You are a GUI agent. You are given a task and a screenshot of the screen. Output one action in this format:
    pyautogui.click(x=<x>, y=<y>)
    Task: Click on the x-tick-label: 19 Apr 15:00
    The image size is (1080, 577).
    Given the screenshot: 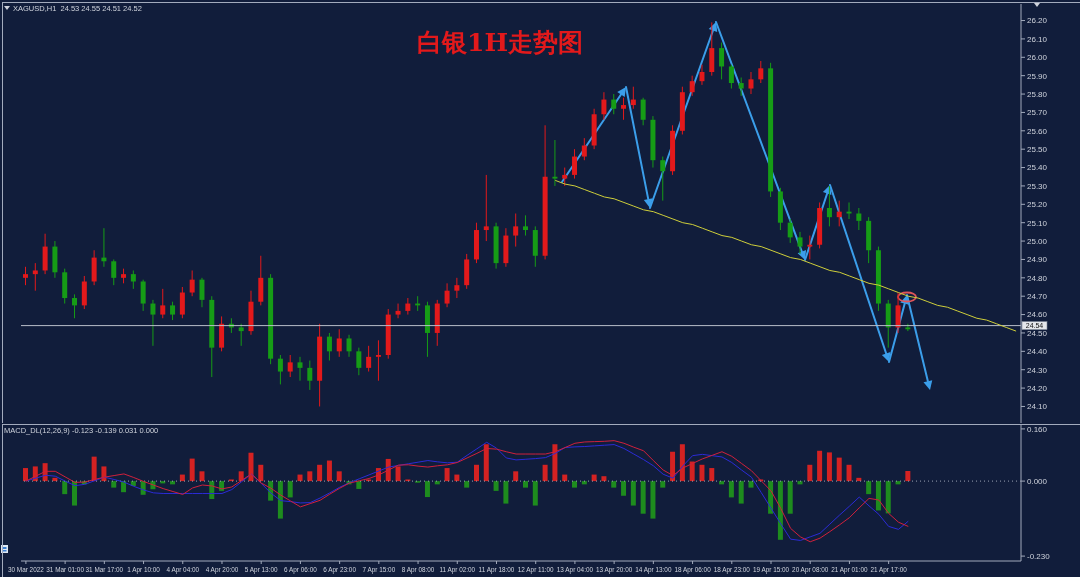 What is the action you would take?
    pyautogui.click(x=771, y=569)
    